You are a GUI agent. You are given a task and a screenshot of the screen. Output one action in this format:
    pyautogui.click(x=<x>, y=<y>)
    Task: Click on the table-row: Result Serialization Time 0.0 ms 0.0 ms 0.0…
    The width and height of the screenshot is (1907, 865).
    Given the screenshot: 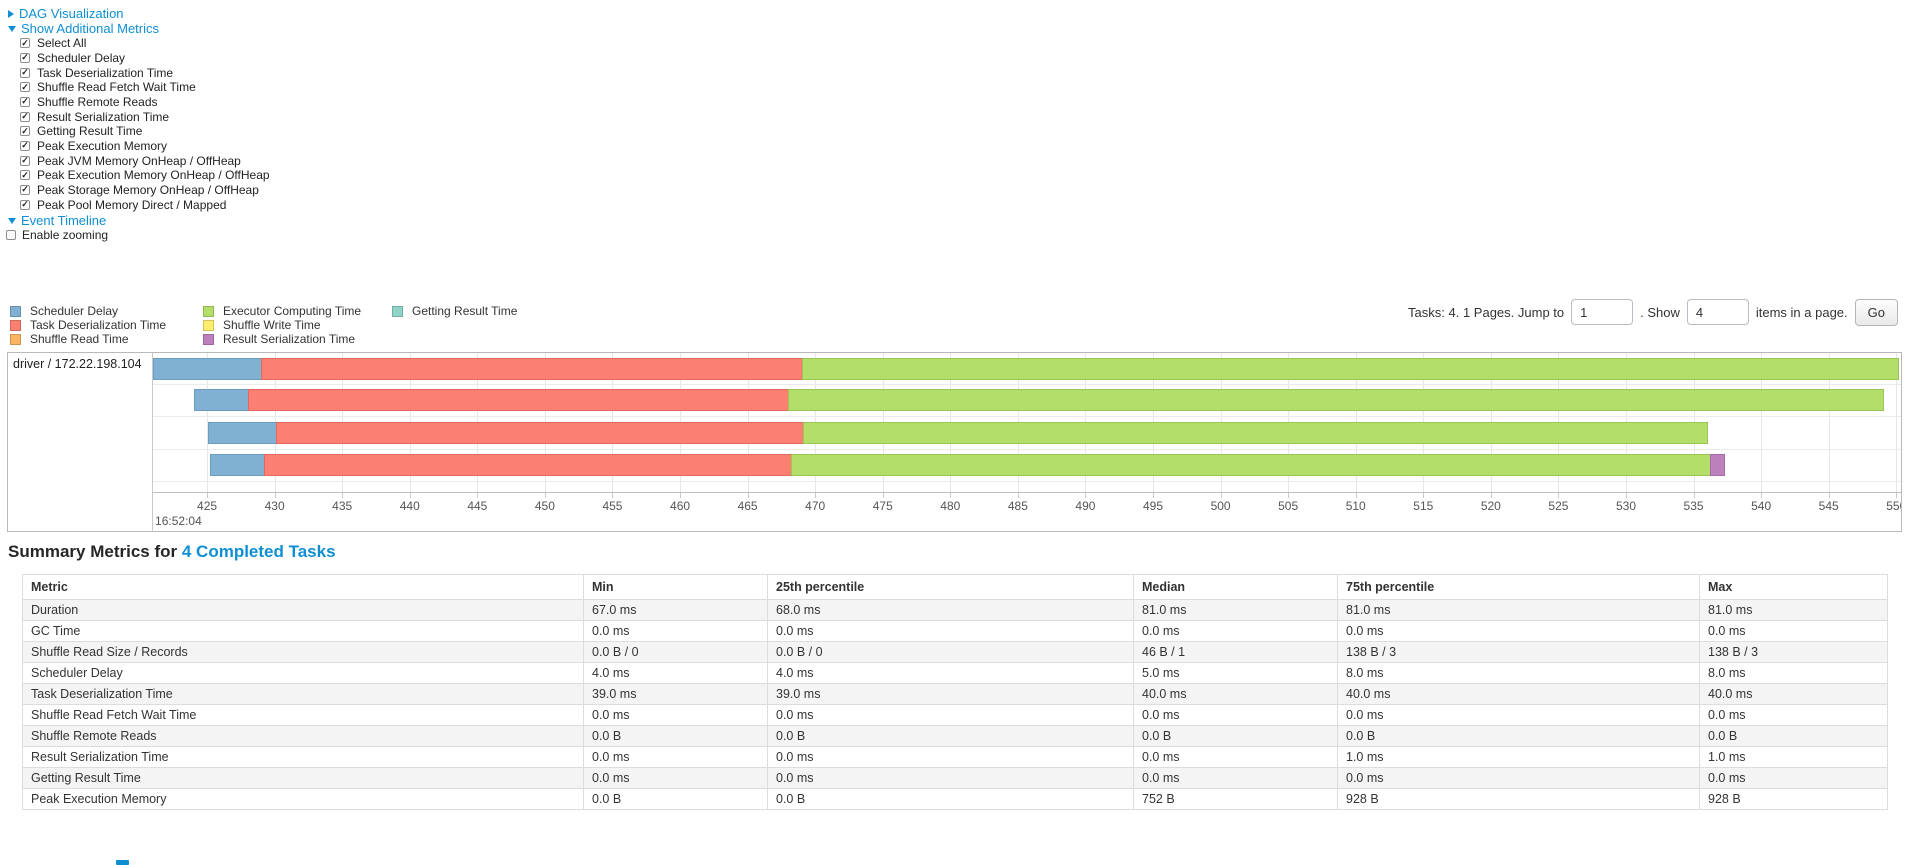 What is the action you would take?
    pyautogui.click(x=955, y=757)
    